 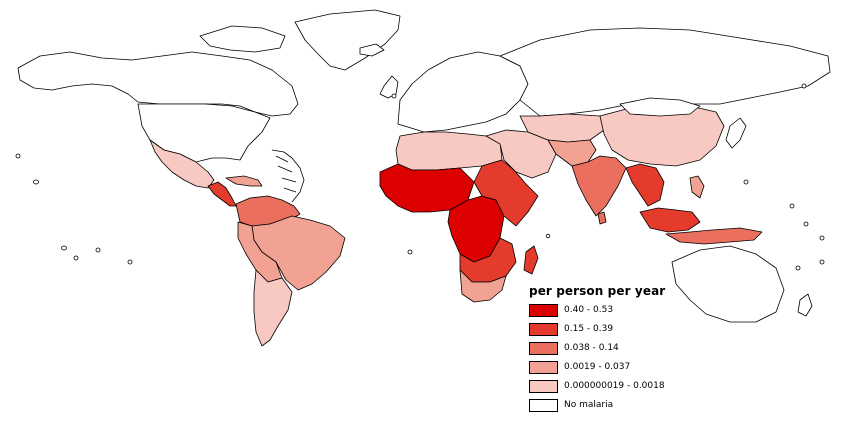 What do you see at coordinates (665, 72) in the screenshot?
I see `region-russia` at bounding box center [665, 72].